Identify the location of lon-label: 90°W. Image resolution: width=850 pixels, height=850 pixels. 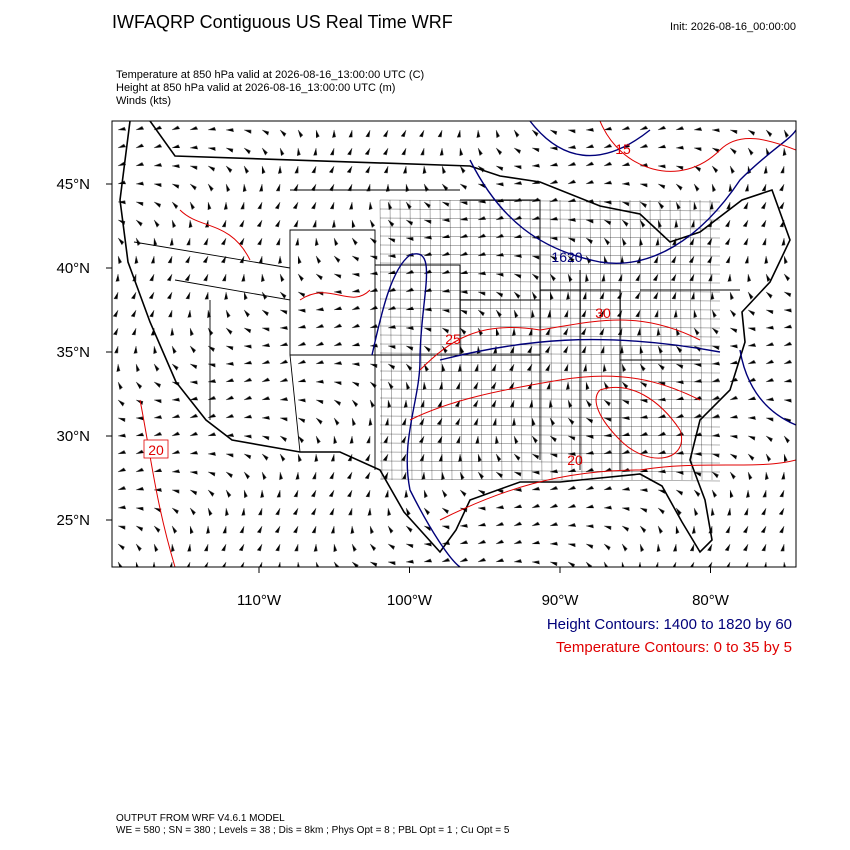
(561, 600).